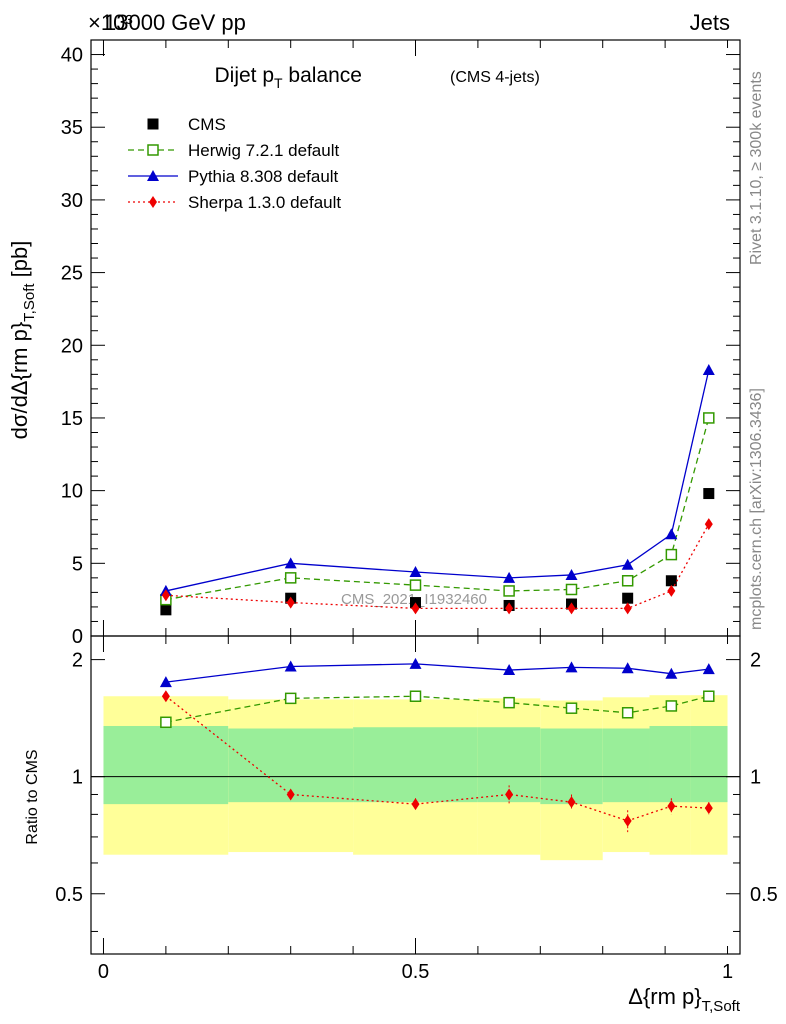  What do you see at coordinates (727, 972) in the screenshot?
I see `x-tick-label: 1` at bounding box center [727, 972].